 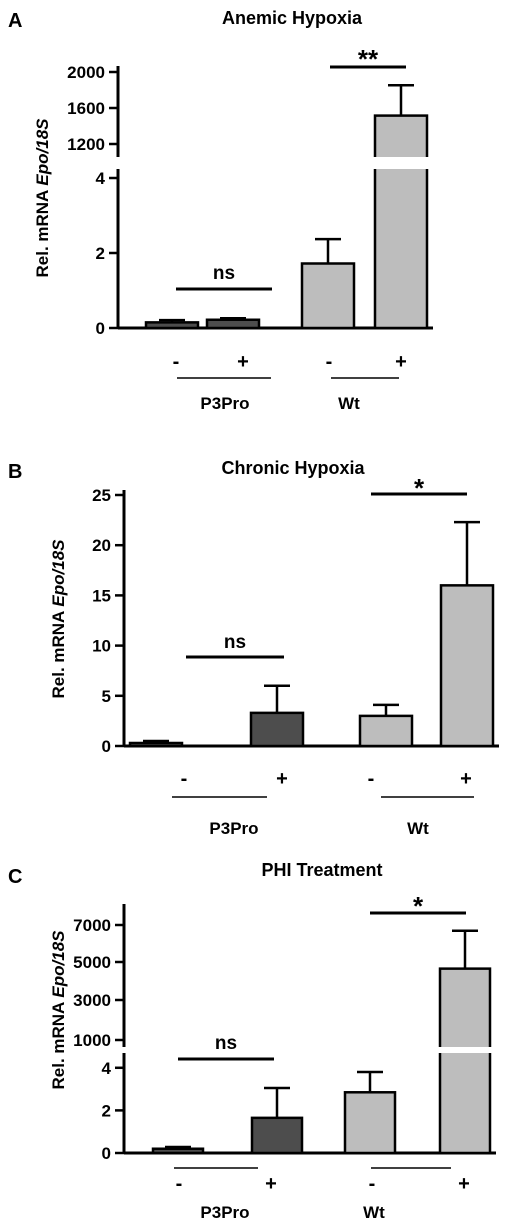 I want to click on y-tick-label: 3000, so click(x=92, y=1000).